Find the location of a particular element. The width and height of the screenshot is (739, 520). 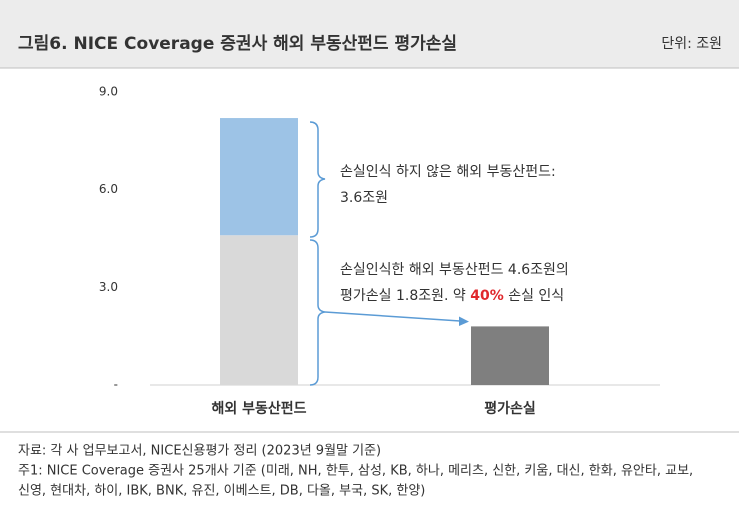

y-tick-label: 3.0 is located at coordinates (108, 287).